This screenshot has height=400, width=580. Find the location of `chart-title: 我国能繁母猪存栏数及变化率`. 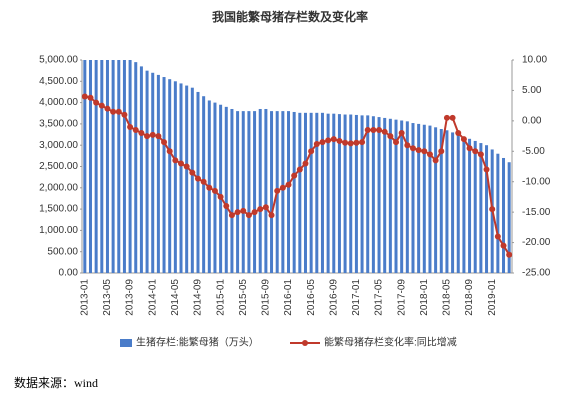

chart-title: 我国能繁母猪存栏数及变化率 is located at coordinates (290, 16).